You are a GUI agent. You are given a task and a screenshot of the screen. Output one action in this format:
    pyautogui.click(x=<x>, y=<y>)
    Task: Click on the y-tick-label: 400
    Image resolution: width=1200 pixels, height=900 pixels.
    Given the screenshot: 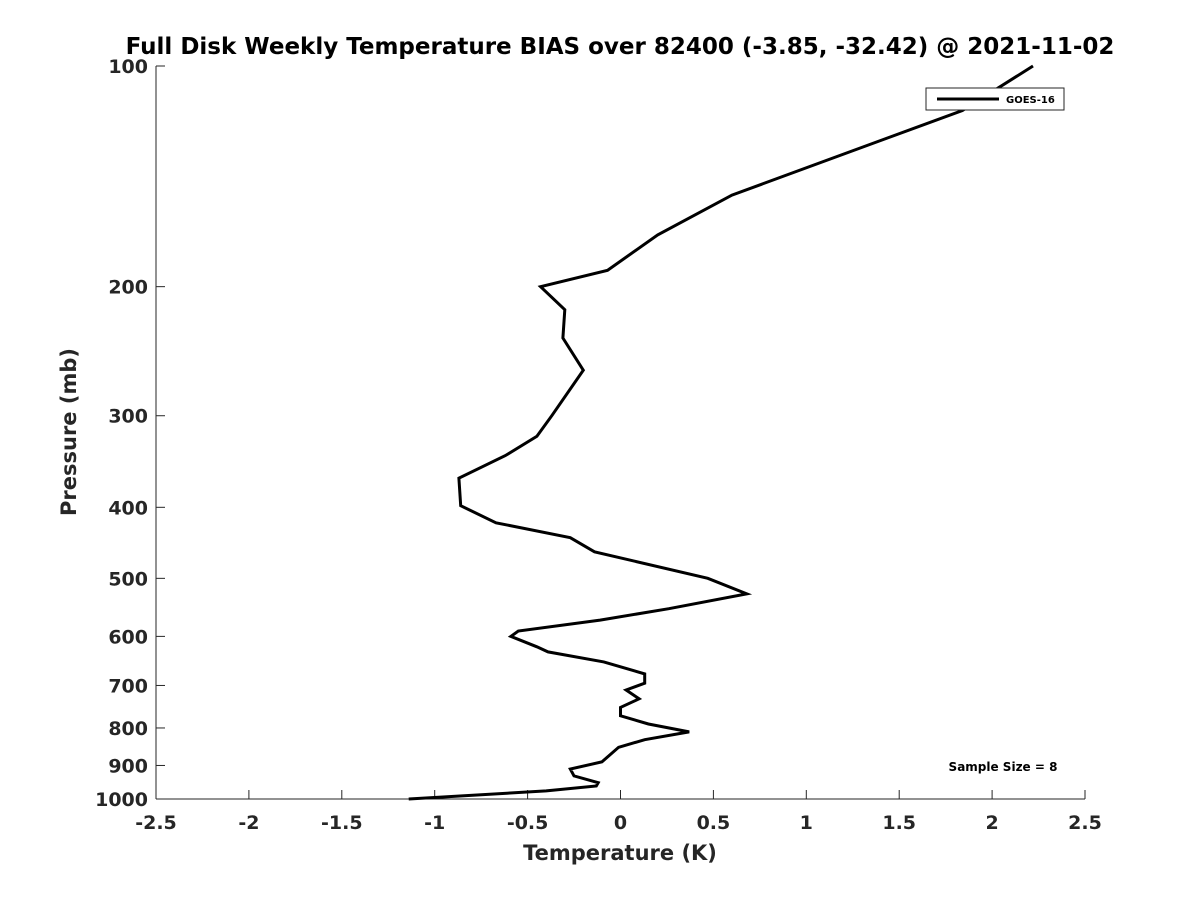 What is the action you would take?
    pyautogui.click(x=128, y=508)
    